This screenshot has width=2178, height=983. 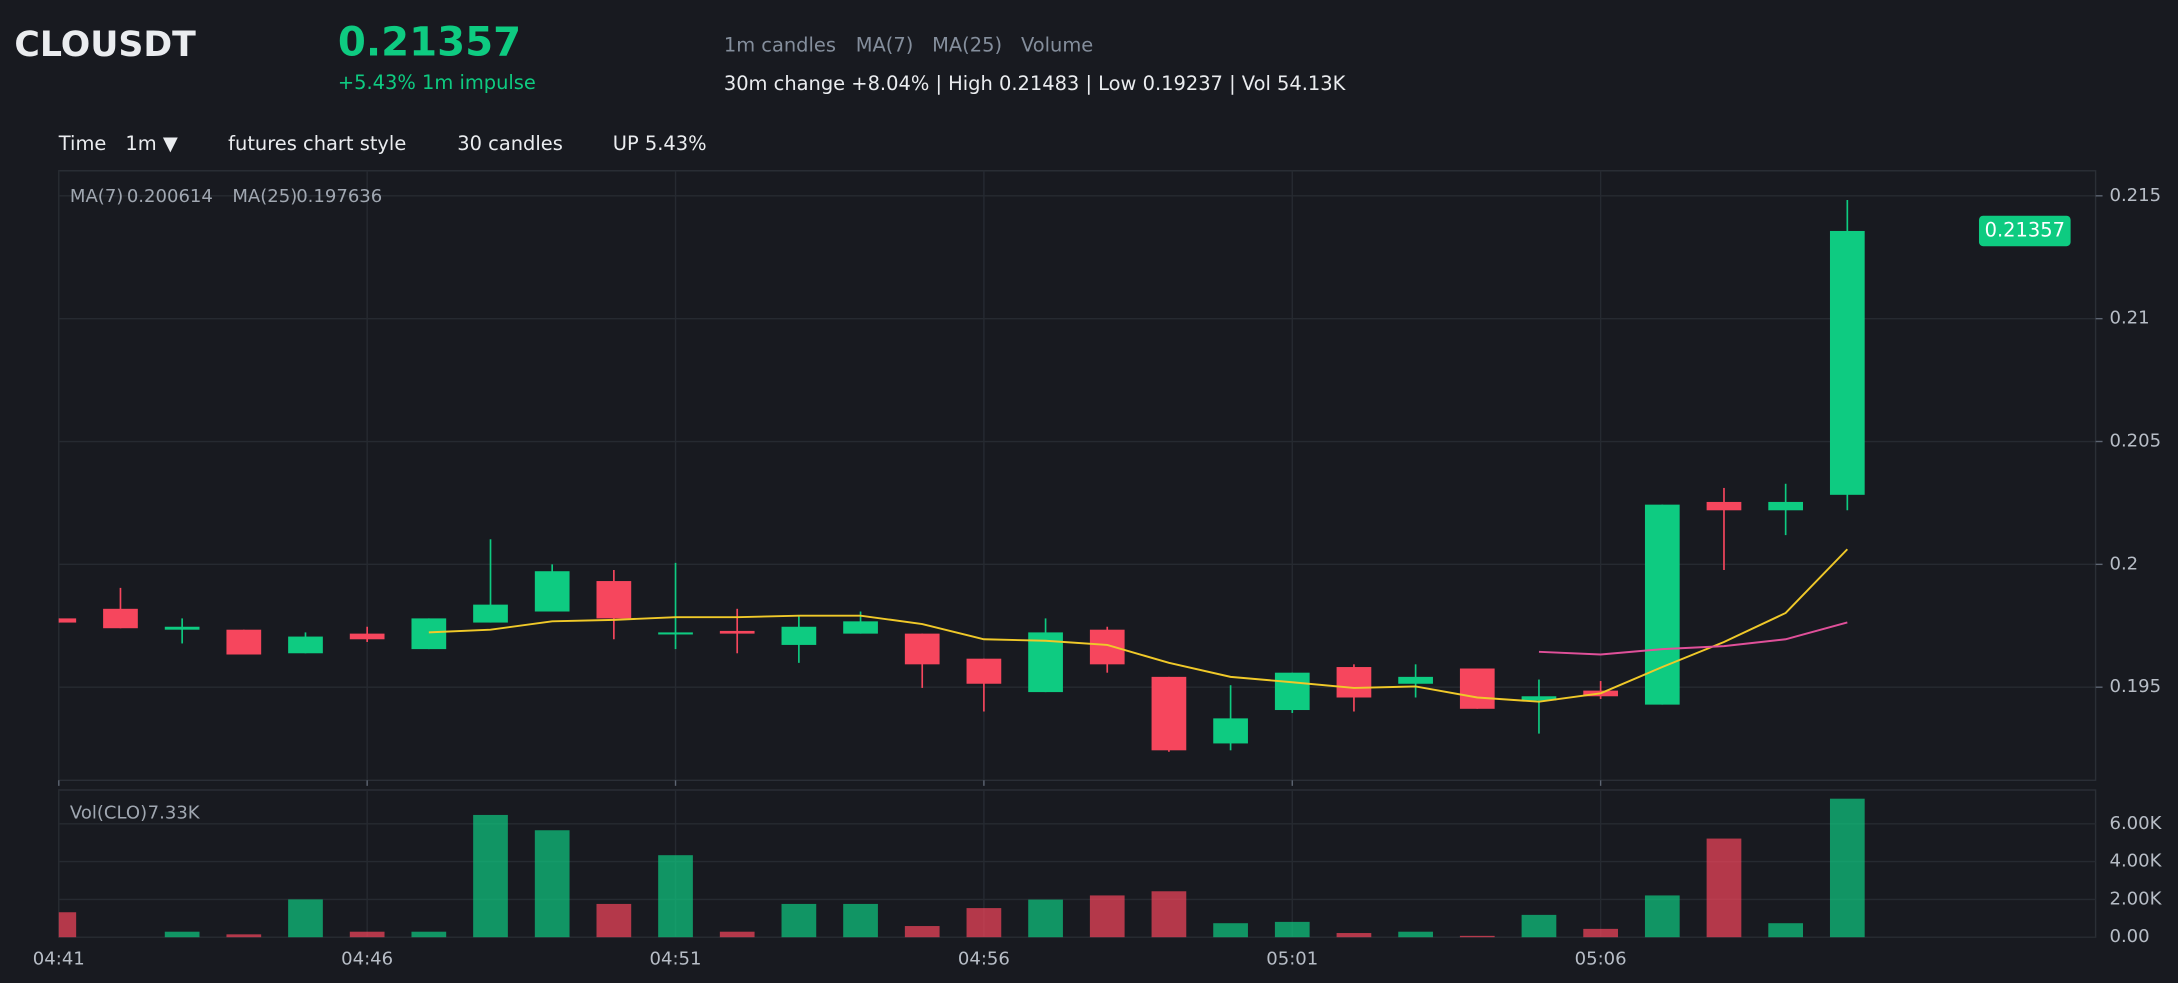 I want to click on candle-count: 30 candles, so click(x=510, y=143).